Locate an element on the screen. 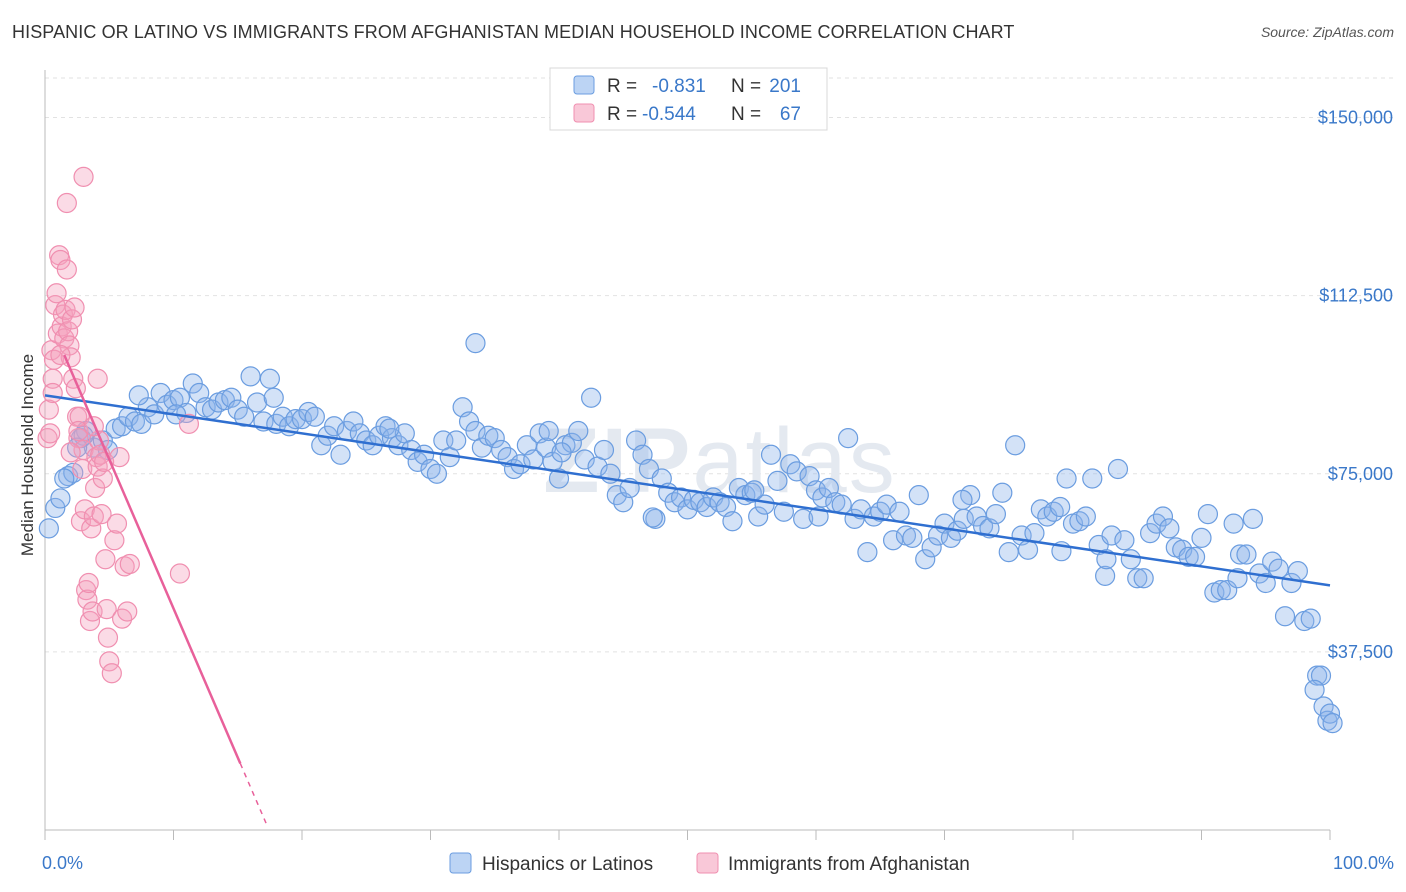 The image size is (1406, 892). legend-n-value-pink: 67 is located at coordinates (790, 114).